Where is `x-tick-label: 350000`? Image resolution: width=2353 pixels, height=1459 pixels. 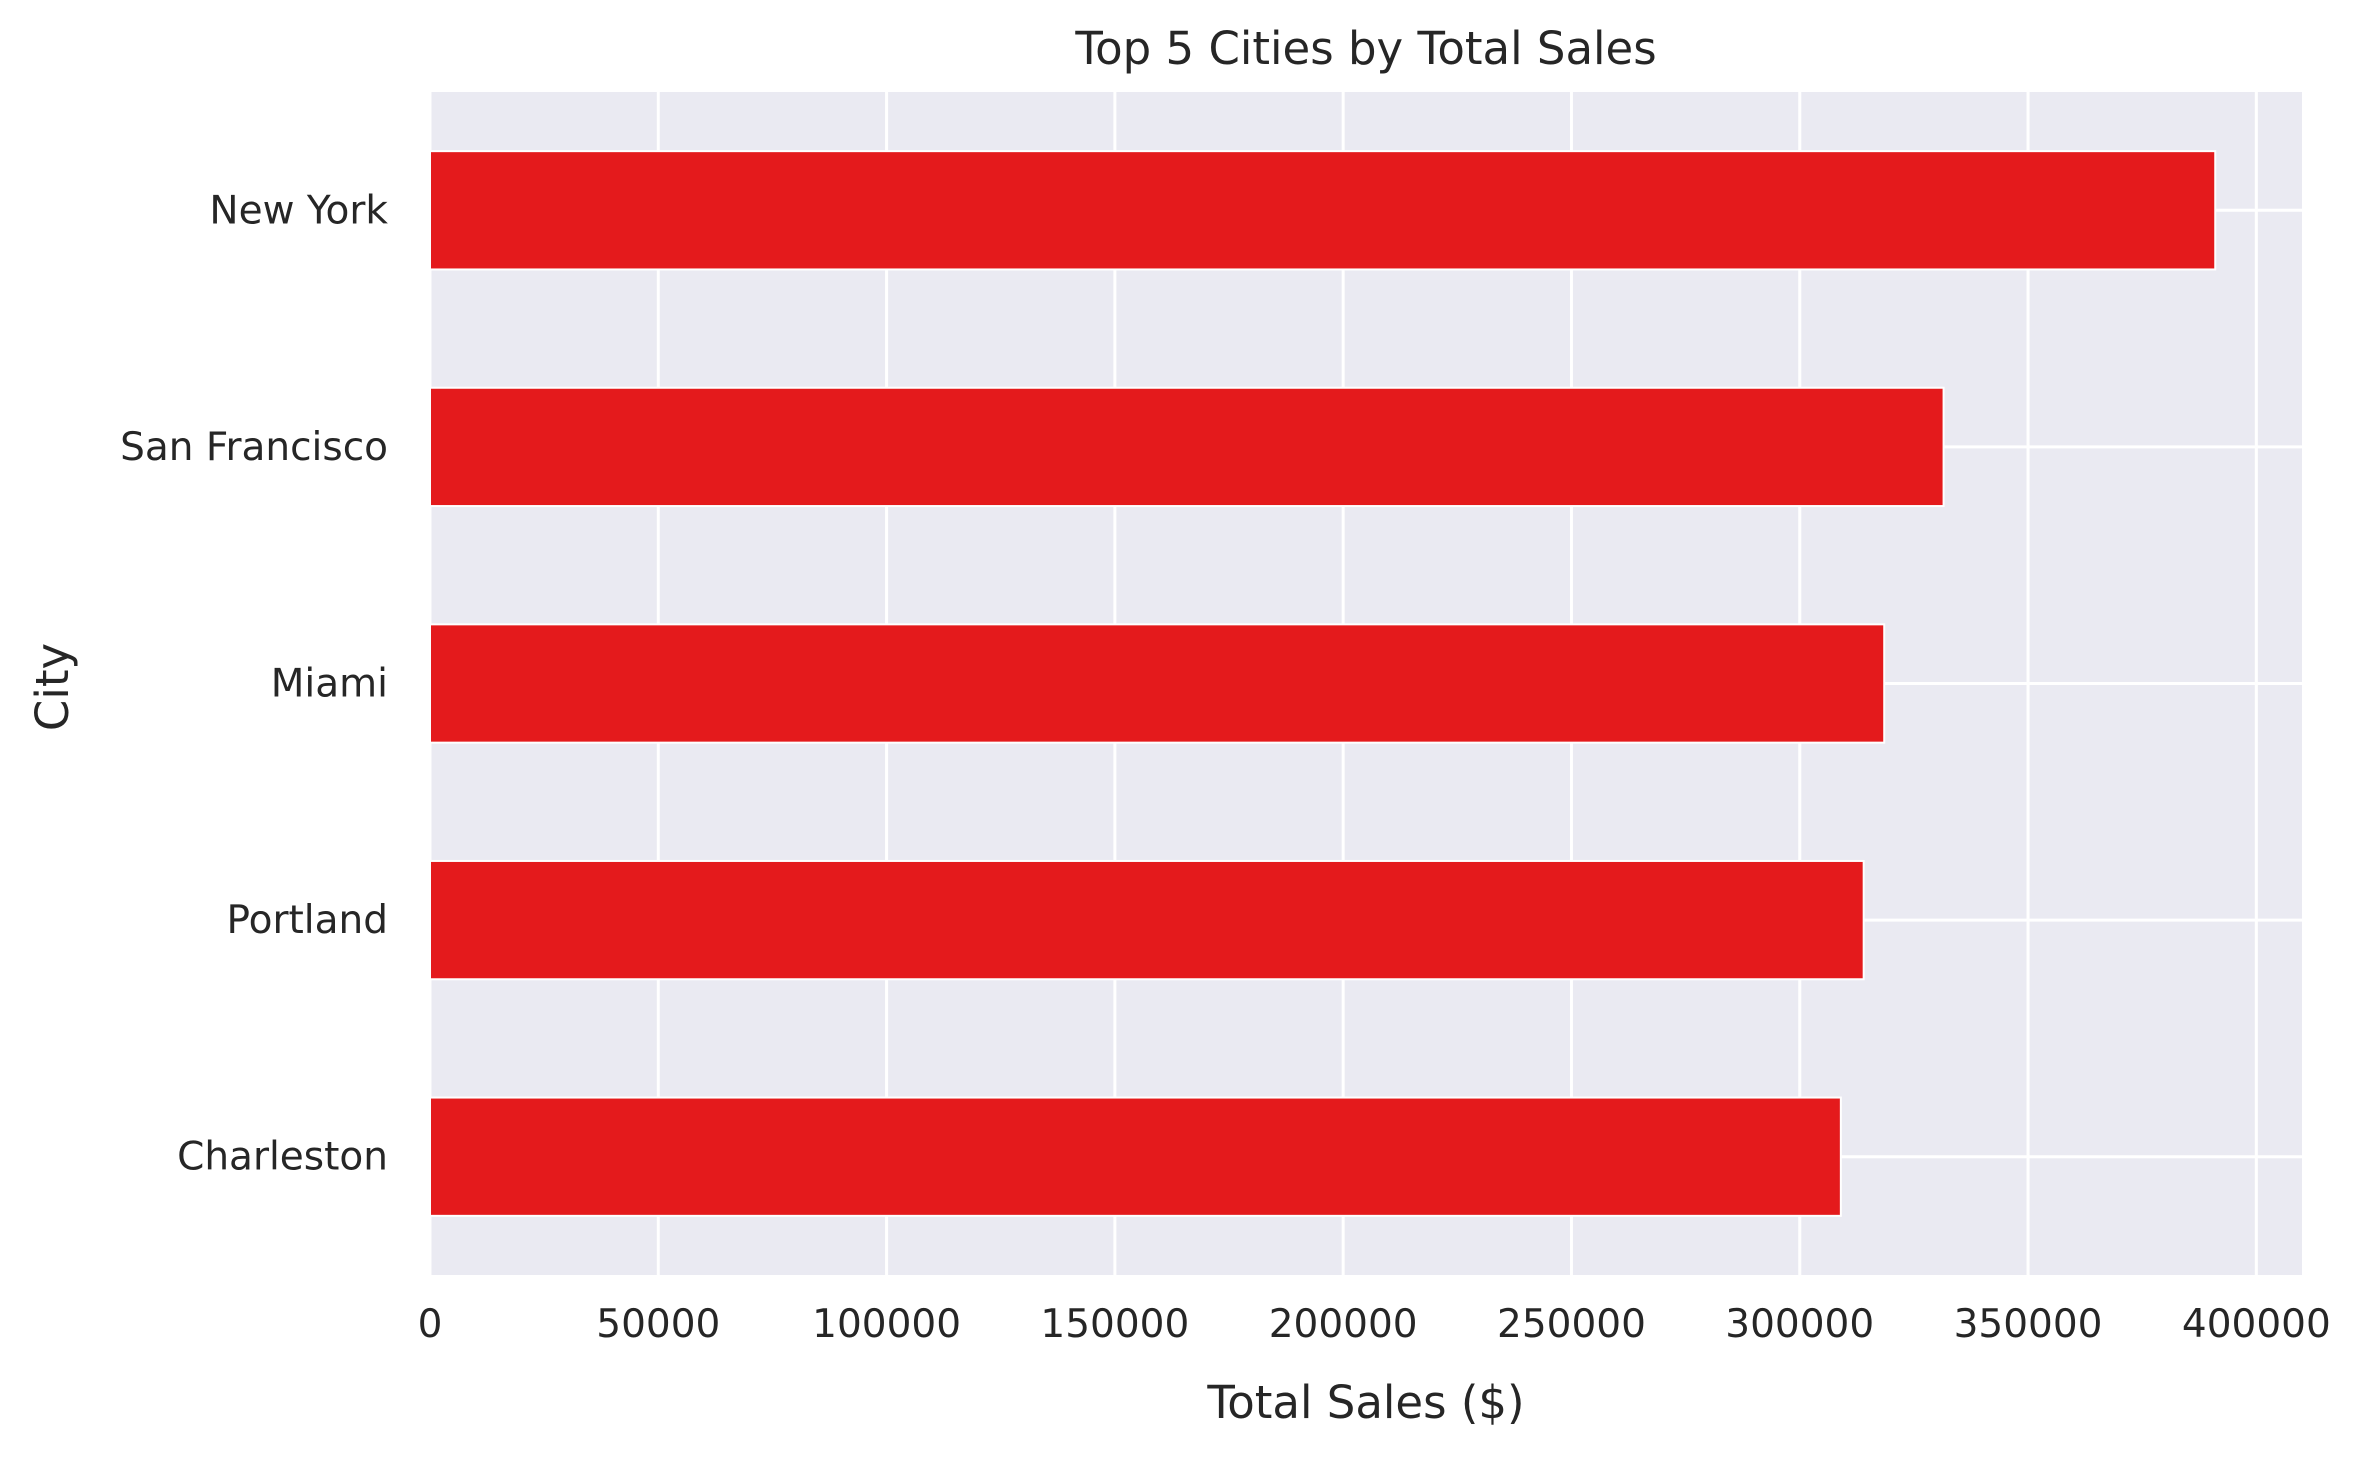
x-tick-label: 350000 is located at coordinates (2028, 1324).